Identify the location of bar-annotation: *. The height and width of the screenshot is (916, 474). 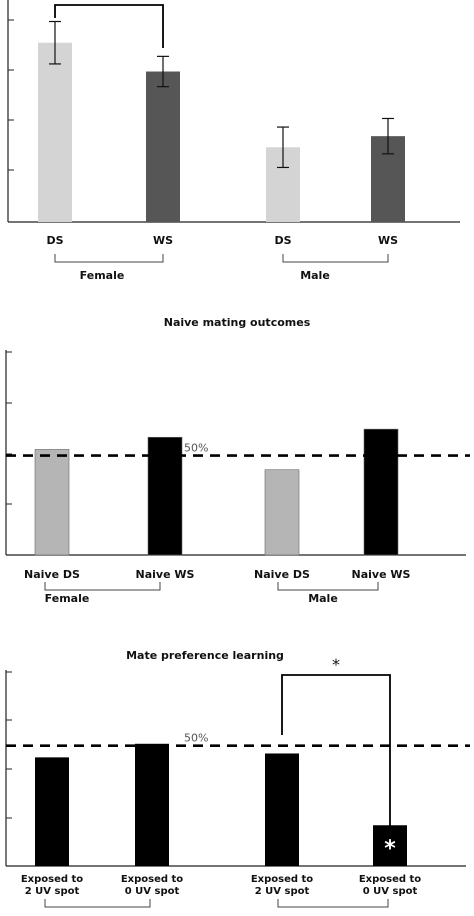
(390, 849).